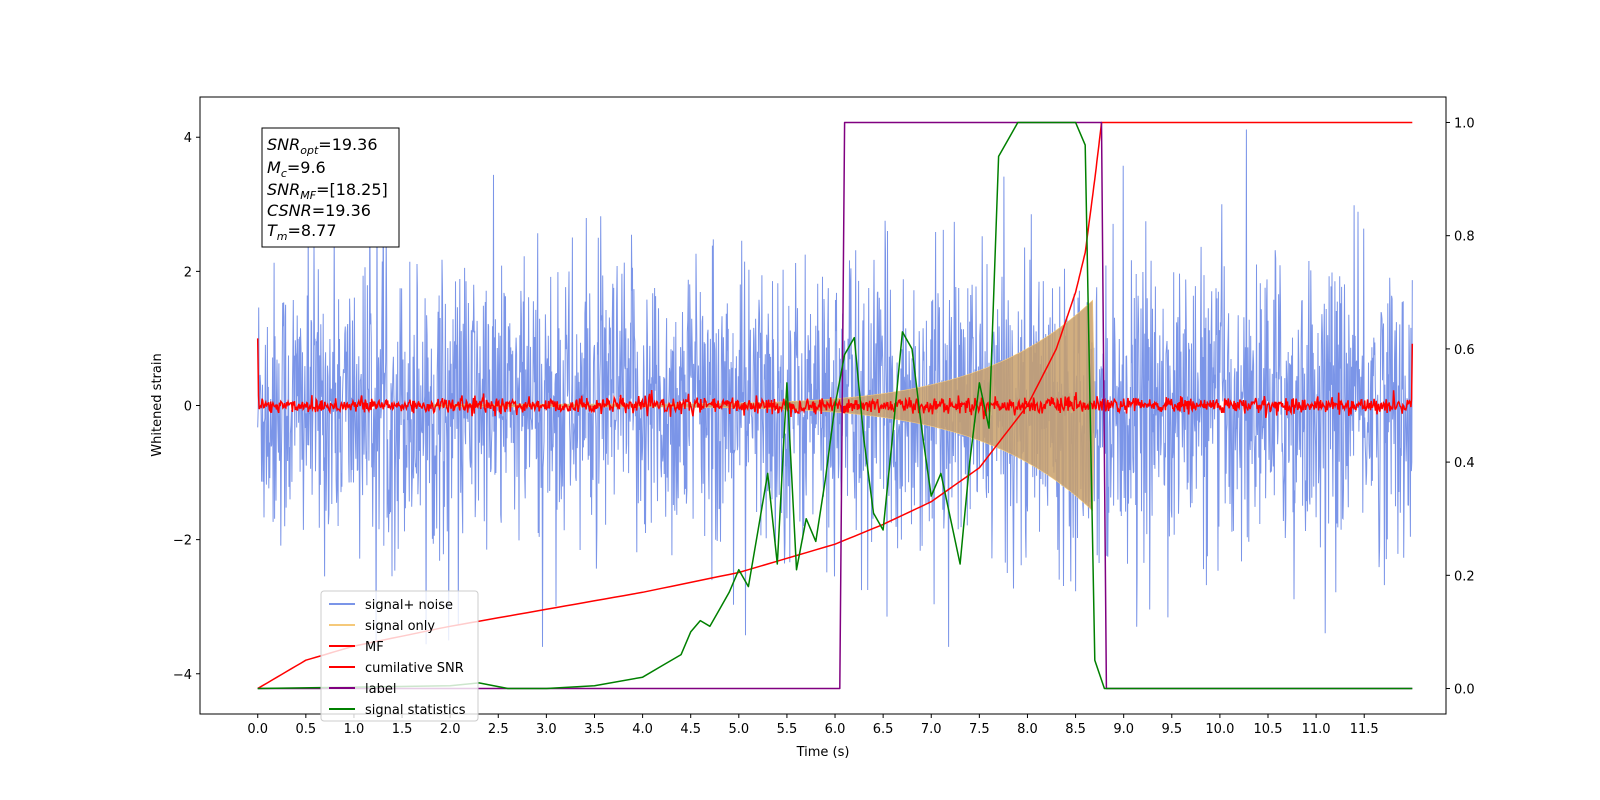 Image resolution: width=1600 pixels, height=800 pixels. What do you see at coordinates (1123, 729) in the screenshot?
I see `x-tick-label: 9.0` at bounding box center [1123, 729].